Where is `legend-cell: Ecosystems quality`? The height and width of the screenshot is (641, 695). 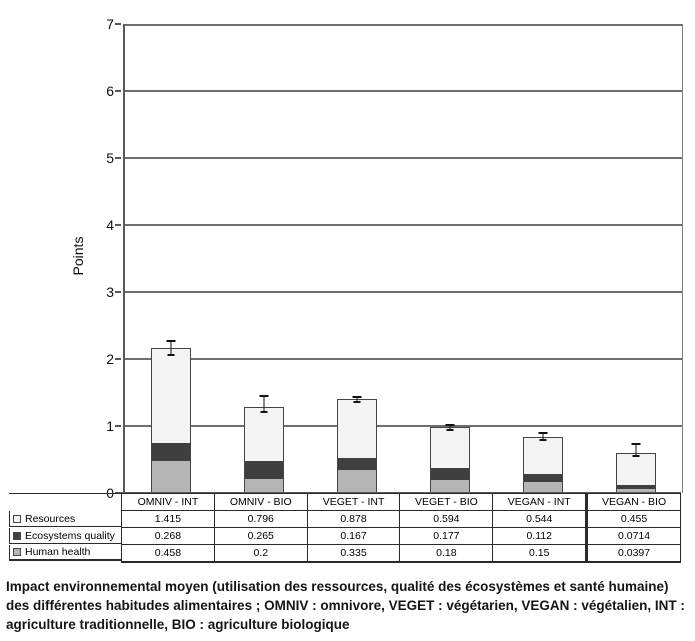
legend-cell: Ecosystems quality is located at coordinates (65, 536).